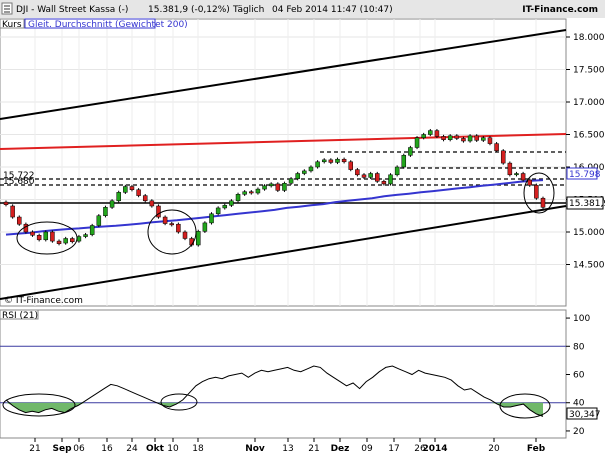 The image size is (605, 454). I want to click on kurs-tag: Kurs, so click(12, 25).